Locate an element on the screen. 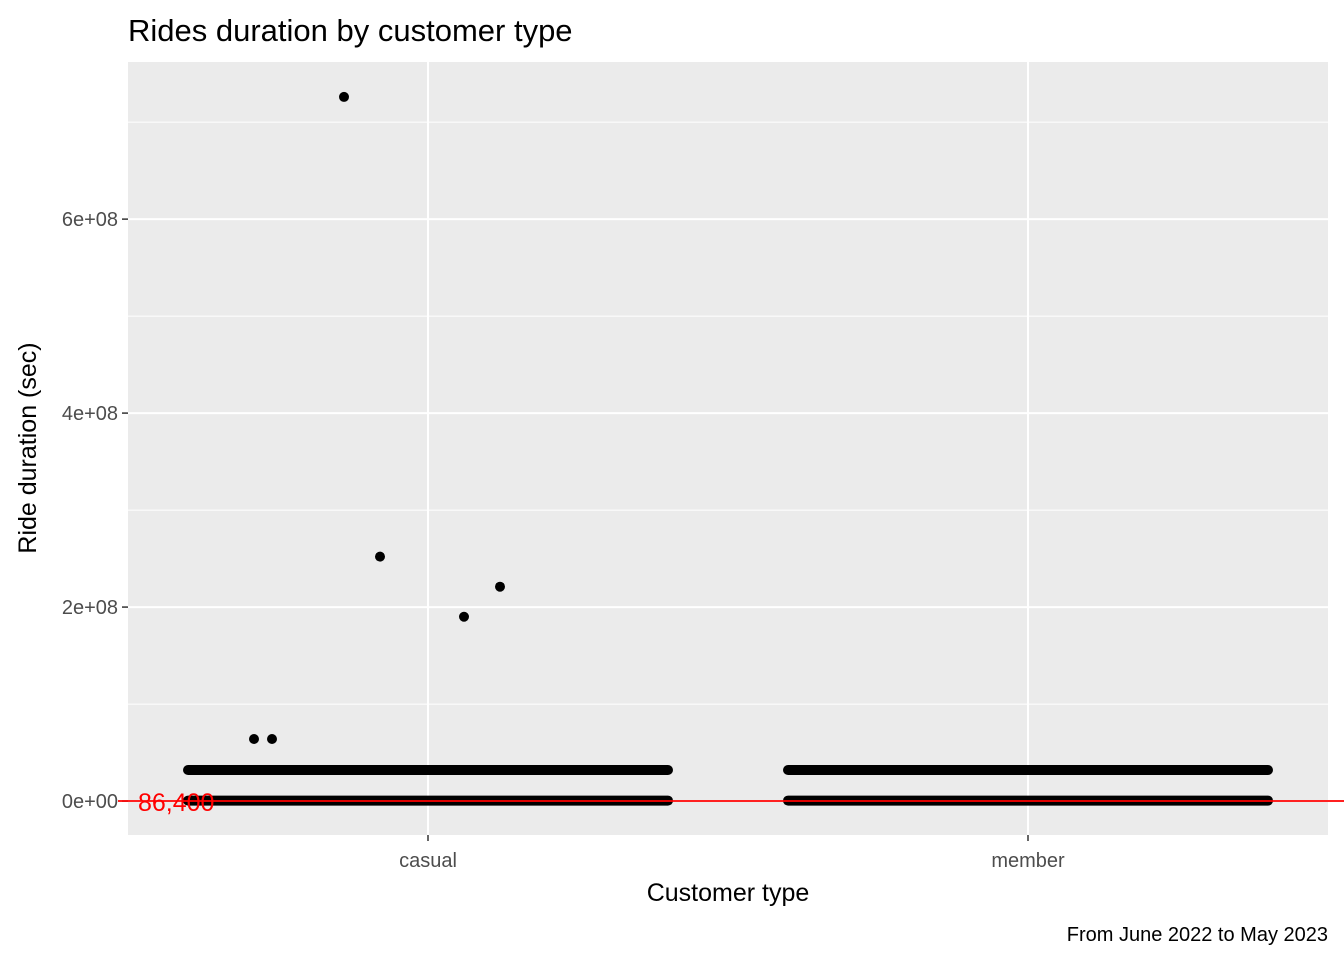 The height and width of the screenshot is (960, 1344). x-tick-label: casual is located at coordinates (428, 861).